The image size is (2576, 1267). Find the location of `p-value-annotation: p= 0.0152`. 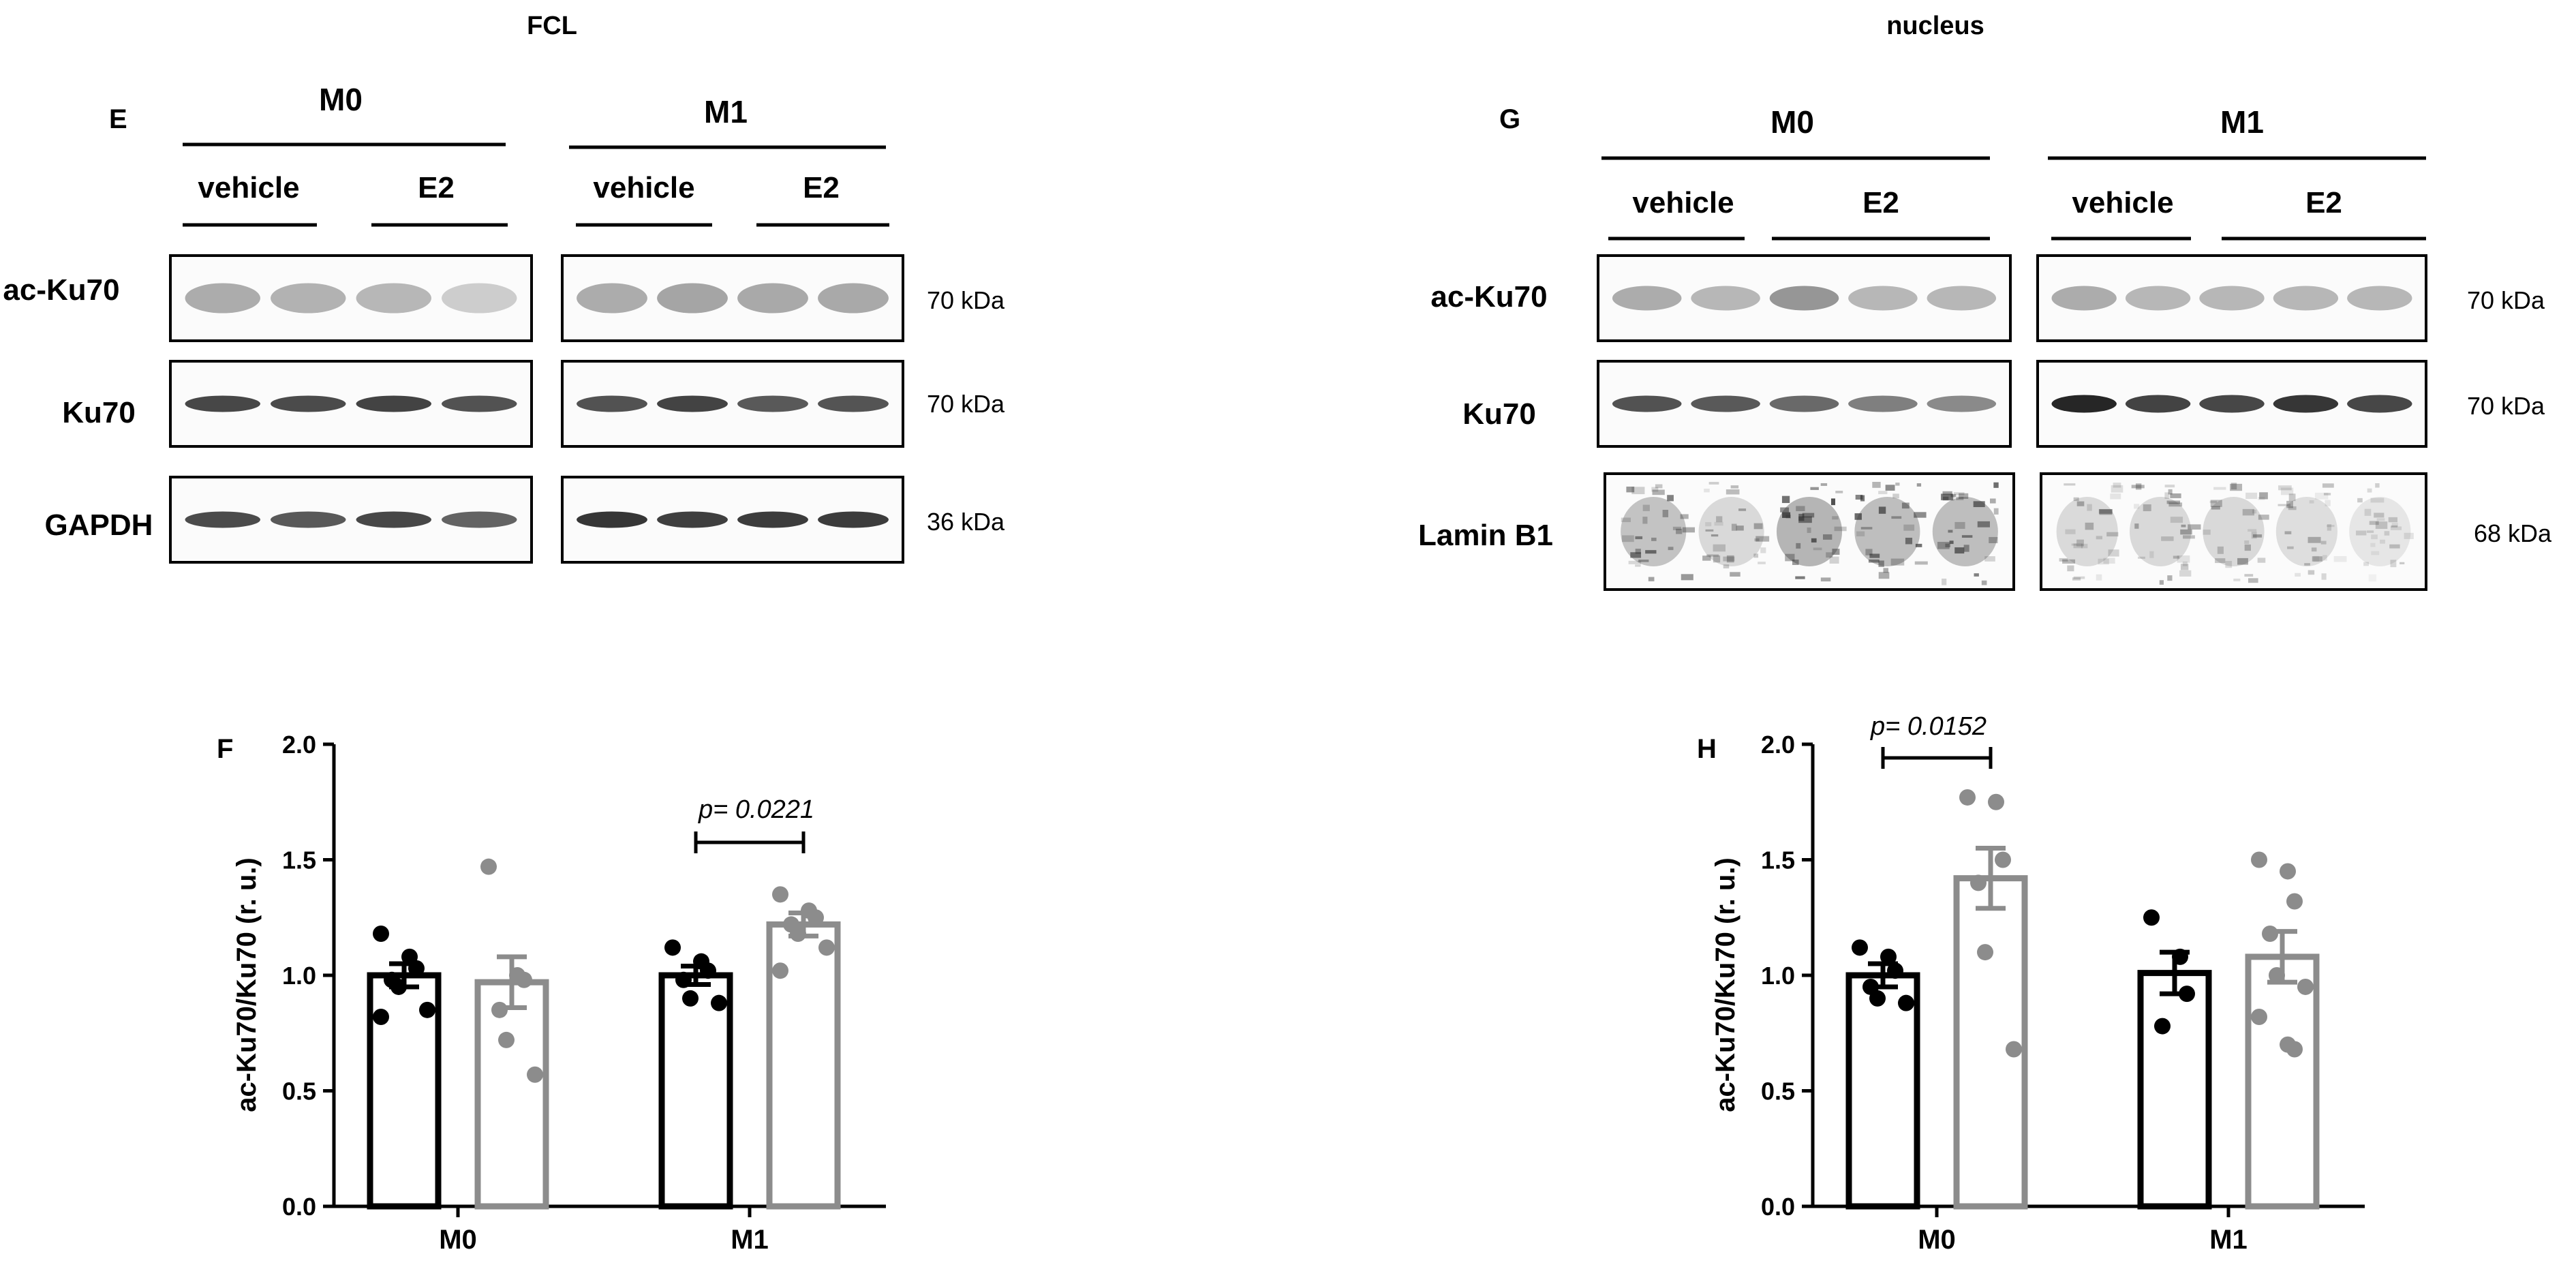

p-value-annotation: p= 0.0152 is located at coordinates (1929, 726).